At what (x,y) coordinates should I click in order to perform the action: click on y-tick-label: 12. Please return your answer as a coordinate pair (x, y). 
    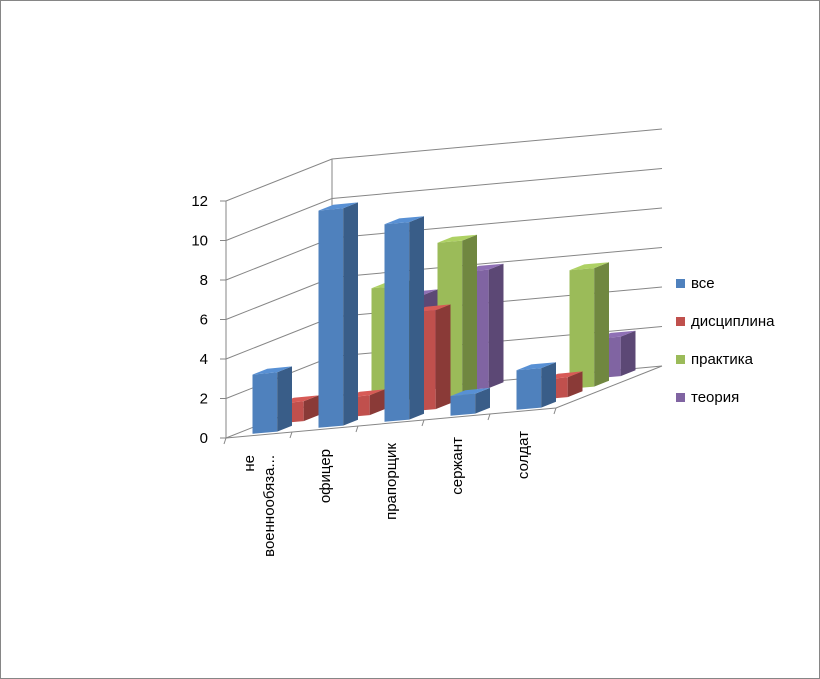
    Looking at the image, I should click on (199, 201).